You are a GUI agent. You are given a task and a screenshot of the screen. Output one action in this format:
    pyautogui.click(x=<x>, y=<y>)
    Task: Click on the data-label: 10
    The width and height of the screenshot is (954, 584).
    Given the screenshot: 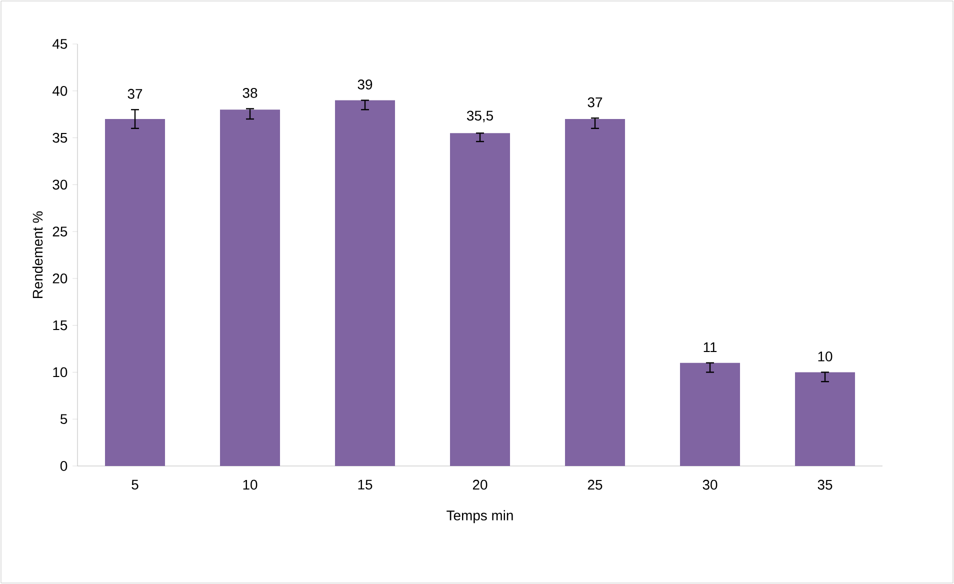 What is the action you would take?
    pyautogui.click(x=825, y=357)
    